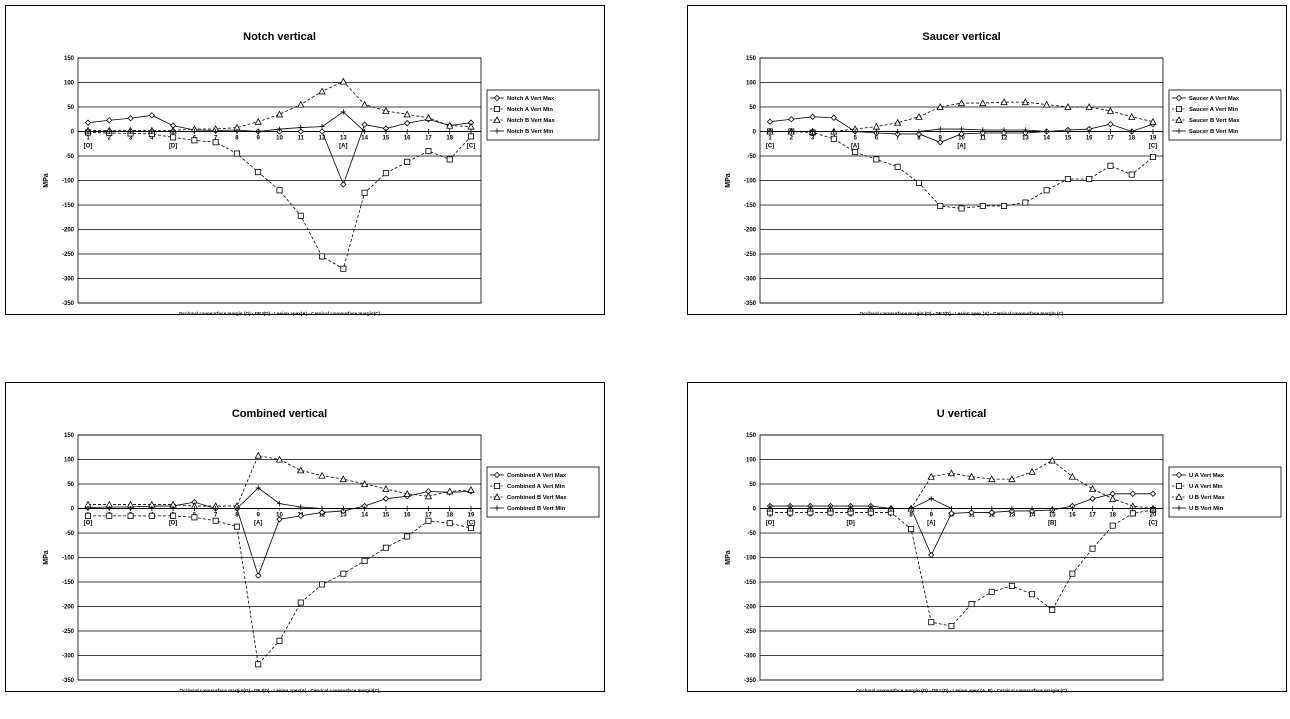 This screenshot has width=1290, height=719. What do you see at coordinates (386, 139) in the screenshot?
I see `x-tick-label: 15` at bounding box center [386, 139].